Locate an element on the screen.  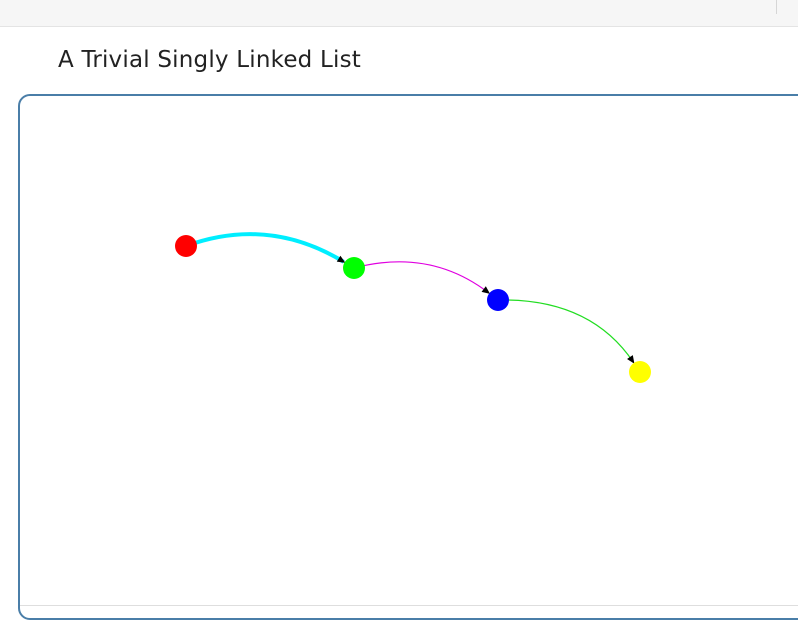
edges-layer is located at coordinates (410, 298).